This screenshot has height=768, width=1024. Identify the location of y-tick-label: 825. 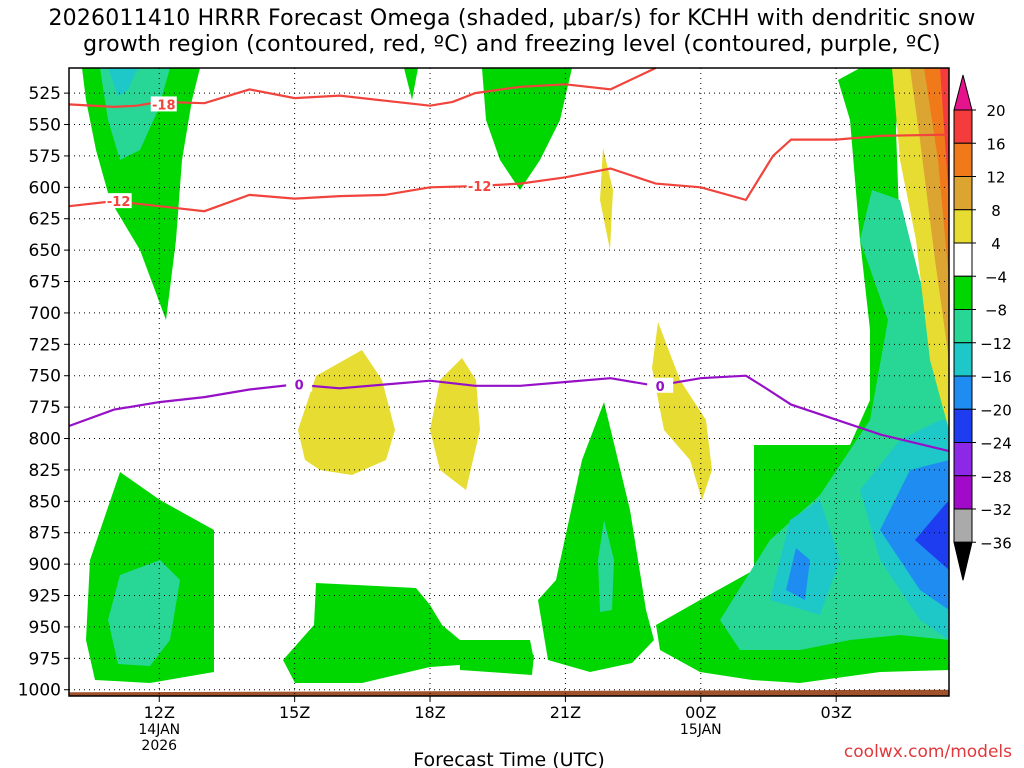
(45, 471).